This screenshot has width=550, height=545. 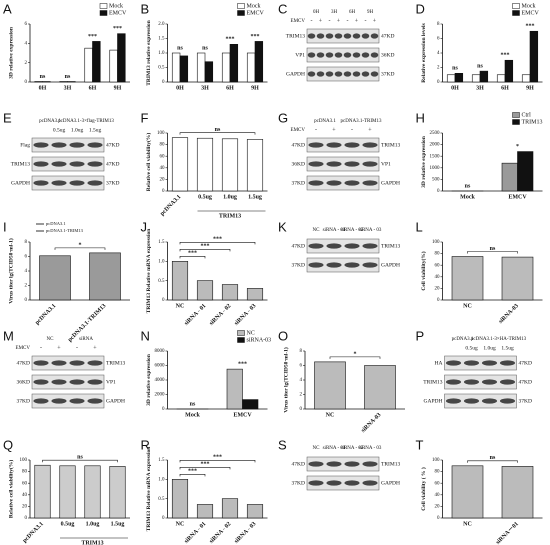 I want to click on x-tick-label: 9H, so click(x=255, y=88).